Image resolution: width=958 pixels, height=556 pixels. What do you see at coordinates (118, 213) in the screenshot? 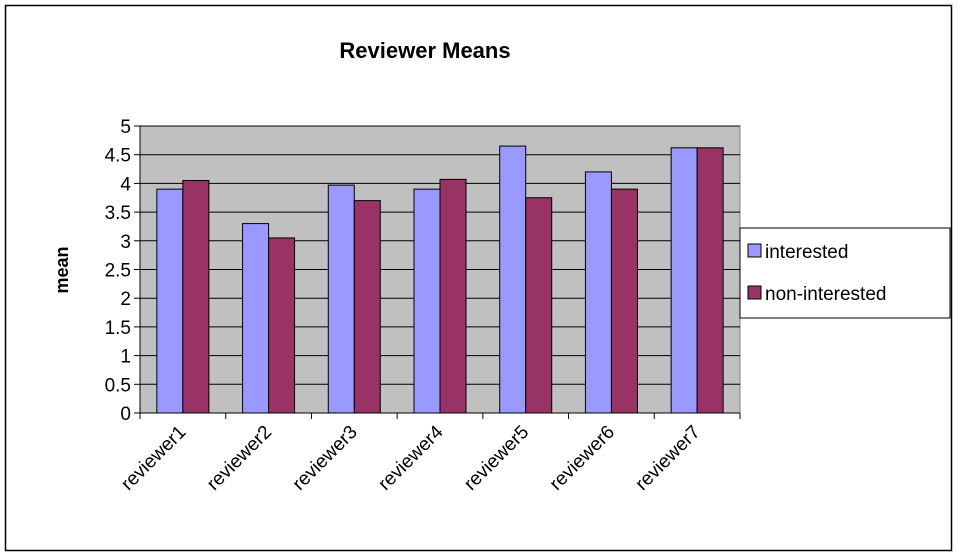
I see `y-tick-label: 3.5` at bounding box center [118, 213].